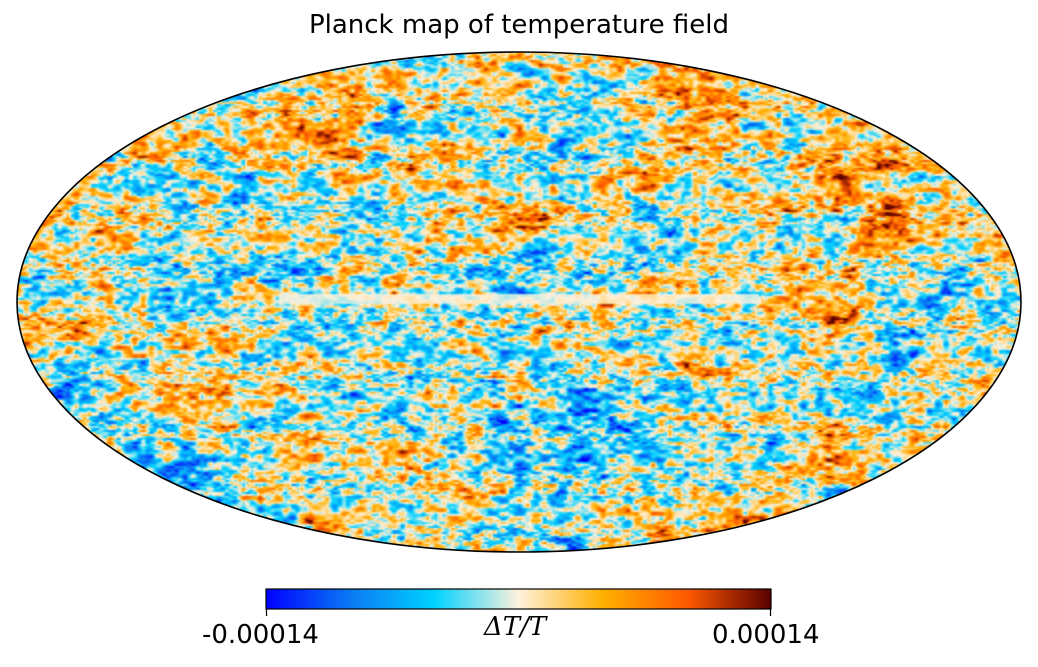 This screenshot has height=667, width=1038. Describe the element at coordinates (518, 599) in the screenshot. I see `colorbar` at that location.